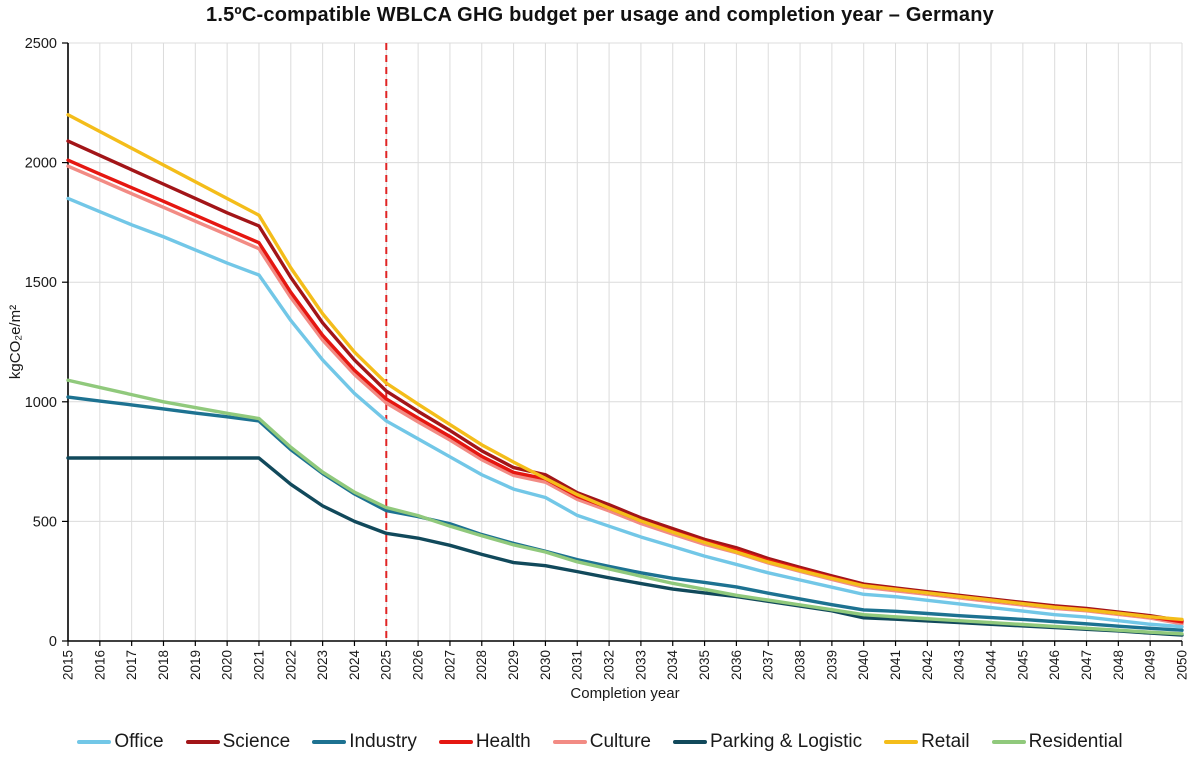 This screenshot has height=761, width=1200. Describe the element at coordinates (831, 665) in the screenshot. I see `svg-text: 2039` at that location.